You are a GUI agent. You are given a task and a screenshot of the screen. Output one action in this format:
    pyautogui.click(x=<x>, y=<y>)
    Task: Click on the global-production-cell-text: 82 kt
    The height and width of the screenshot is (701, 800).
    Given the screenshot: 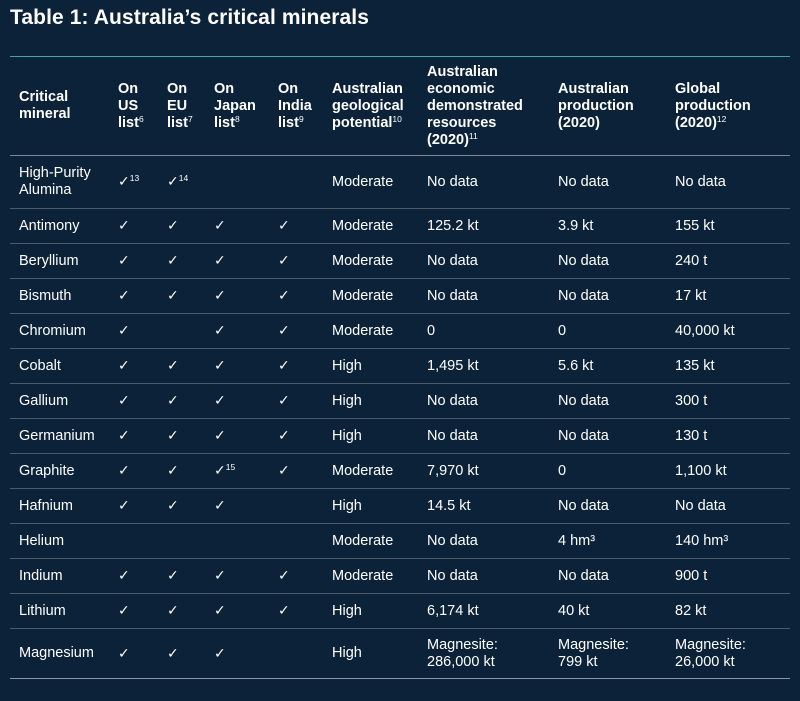 What is the action you would take?
    pyautogui.click(x=691, y=610)
    